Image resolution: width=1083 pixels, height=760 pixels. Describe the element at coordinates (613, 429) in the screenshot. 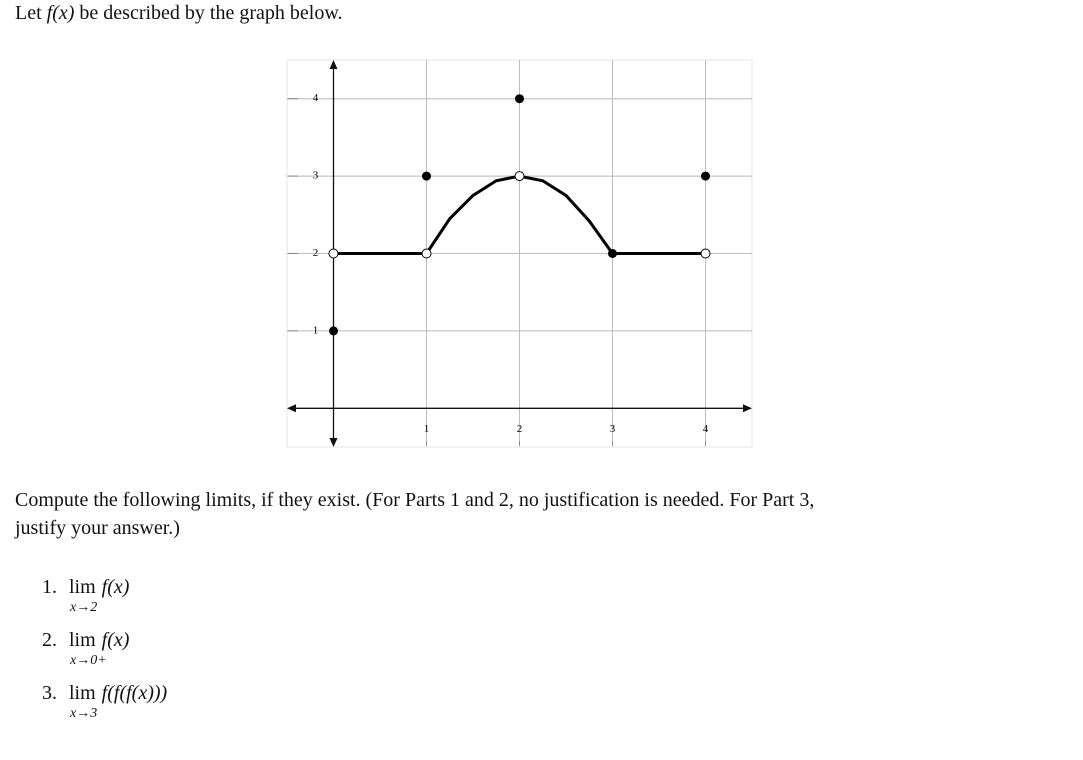

I see `x-tick-label: 3` at that location.